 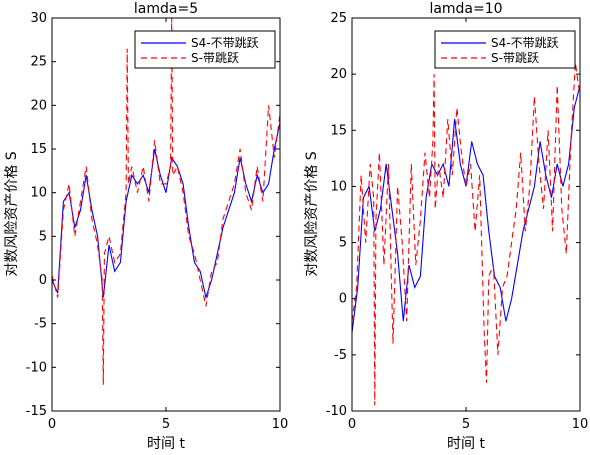 What do you see at coordinates (38, 18) in the screenshot?
I see `y-tick-label: 30` at bounding box center [38, 18].